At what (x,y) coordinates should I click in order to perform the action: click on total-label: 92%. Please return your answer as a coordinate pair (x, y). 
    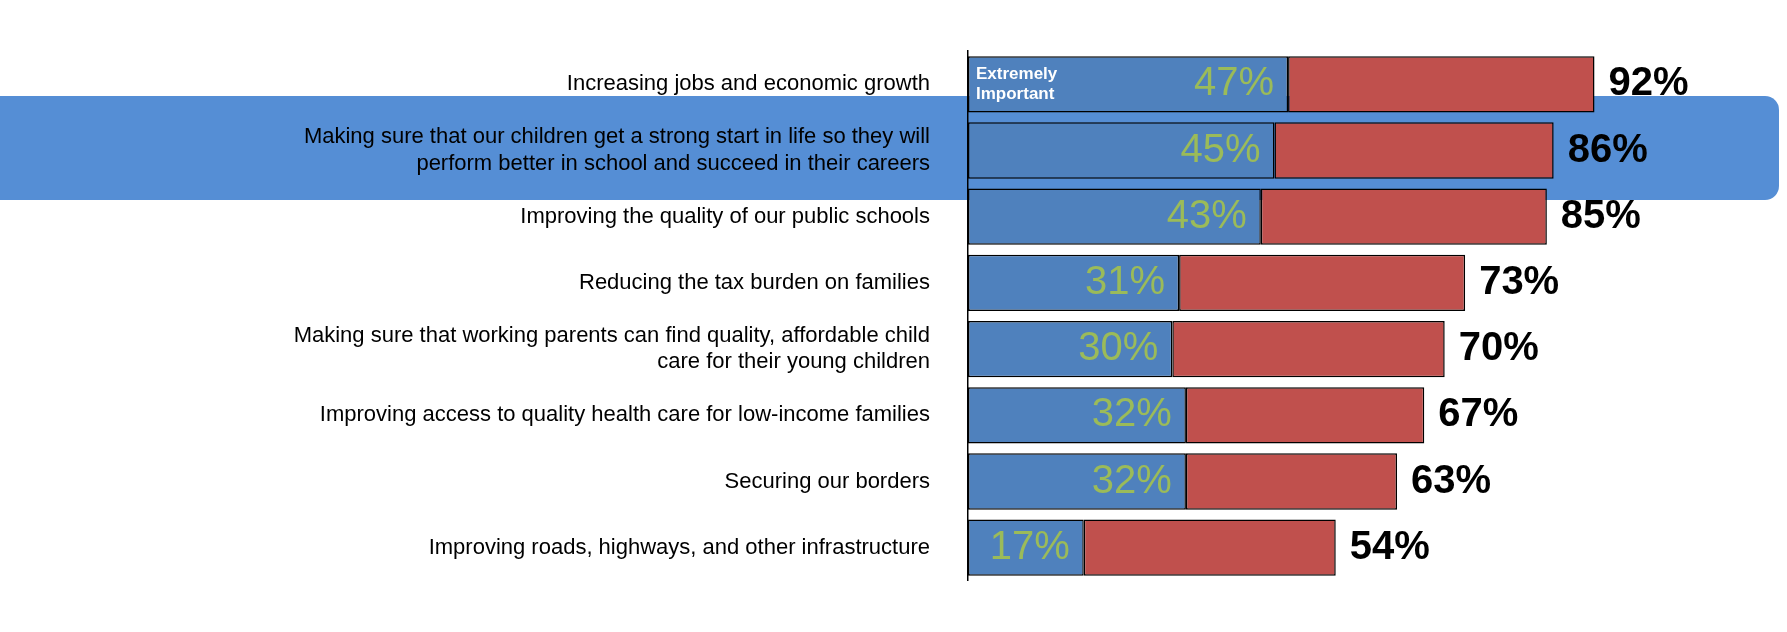
    Looking at the image, I should click on (1648, 81).